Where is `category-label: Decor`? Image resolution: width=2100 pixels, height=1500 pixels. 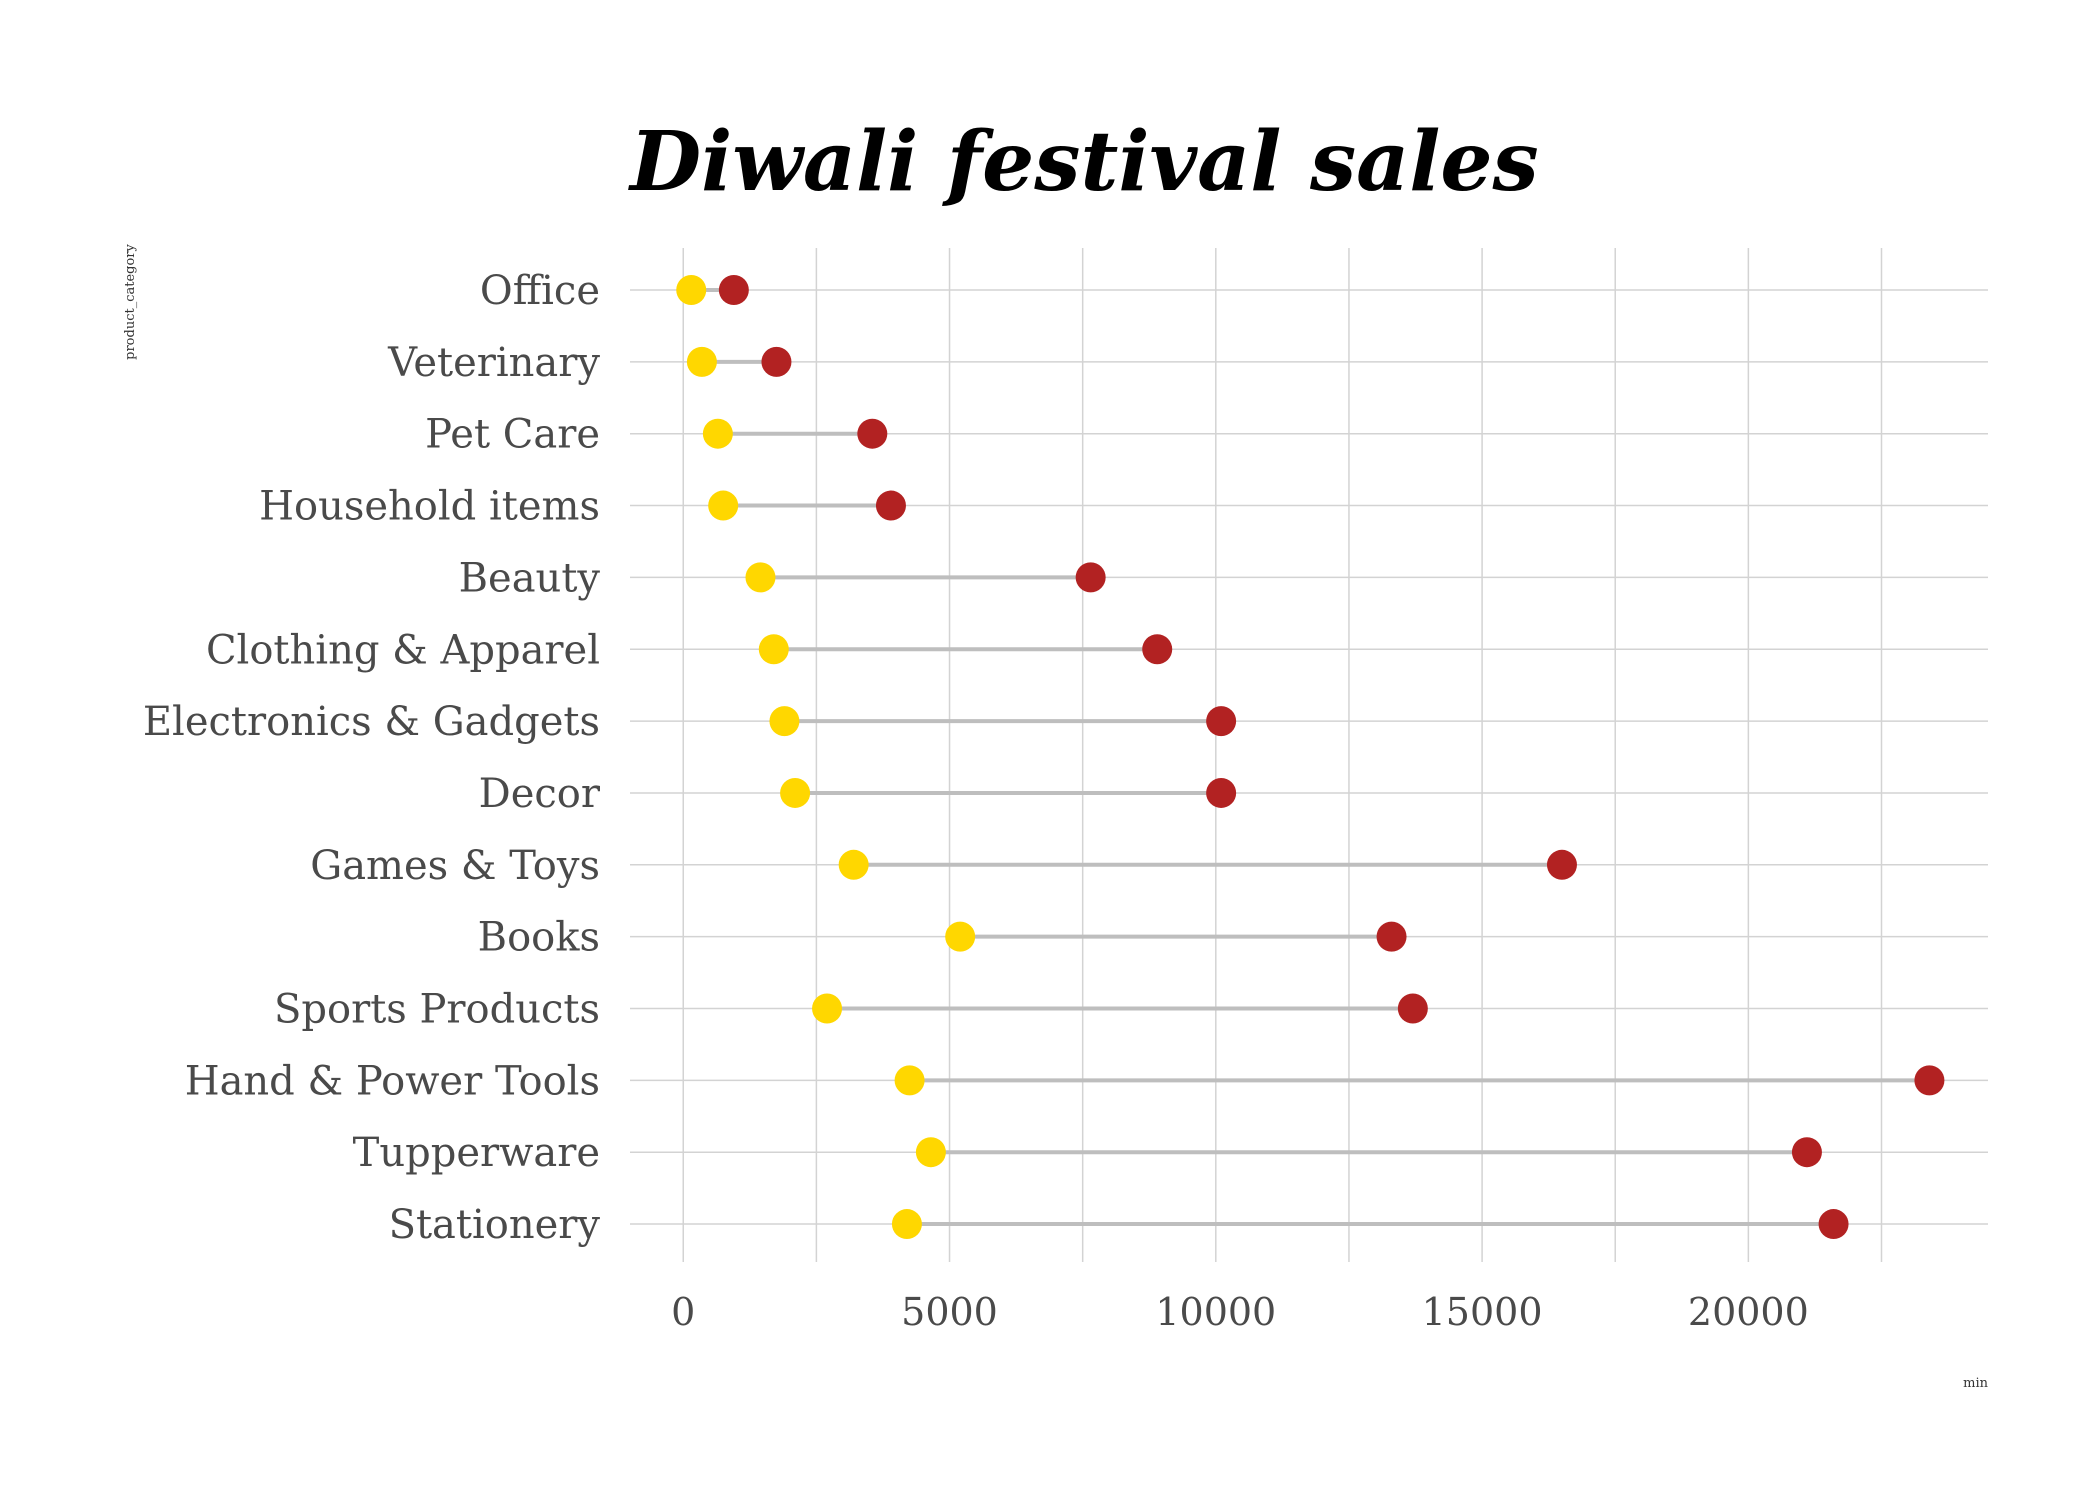 category-label: Decor is located at coordinates (540, 794).